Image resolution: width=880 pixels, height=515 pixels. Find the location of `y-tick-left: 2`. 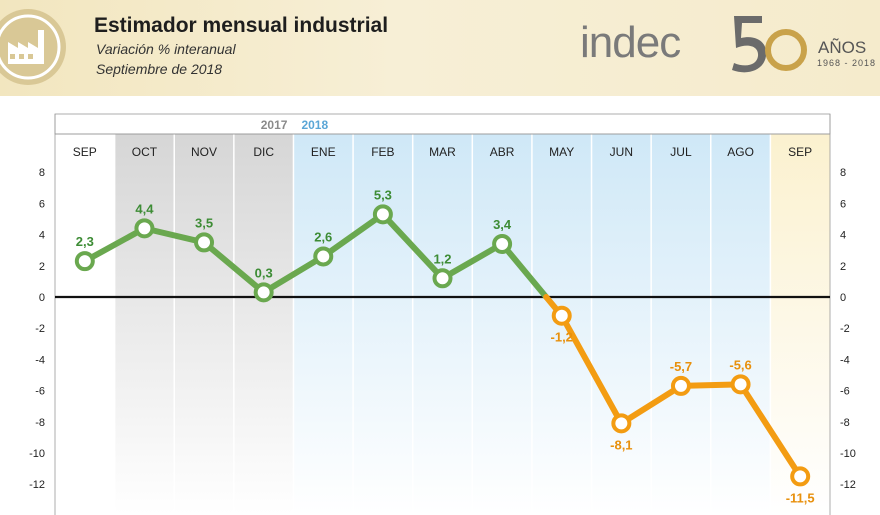

y-tick-left: 2 is located at coordinates (42, 267).